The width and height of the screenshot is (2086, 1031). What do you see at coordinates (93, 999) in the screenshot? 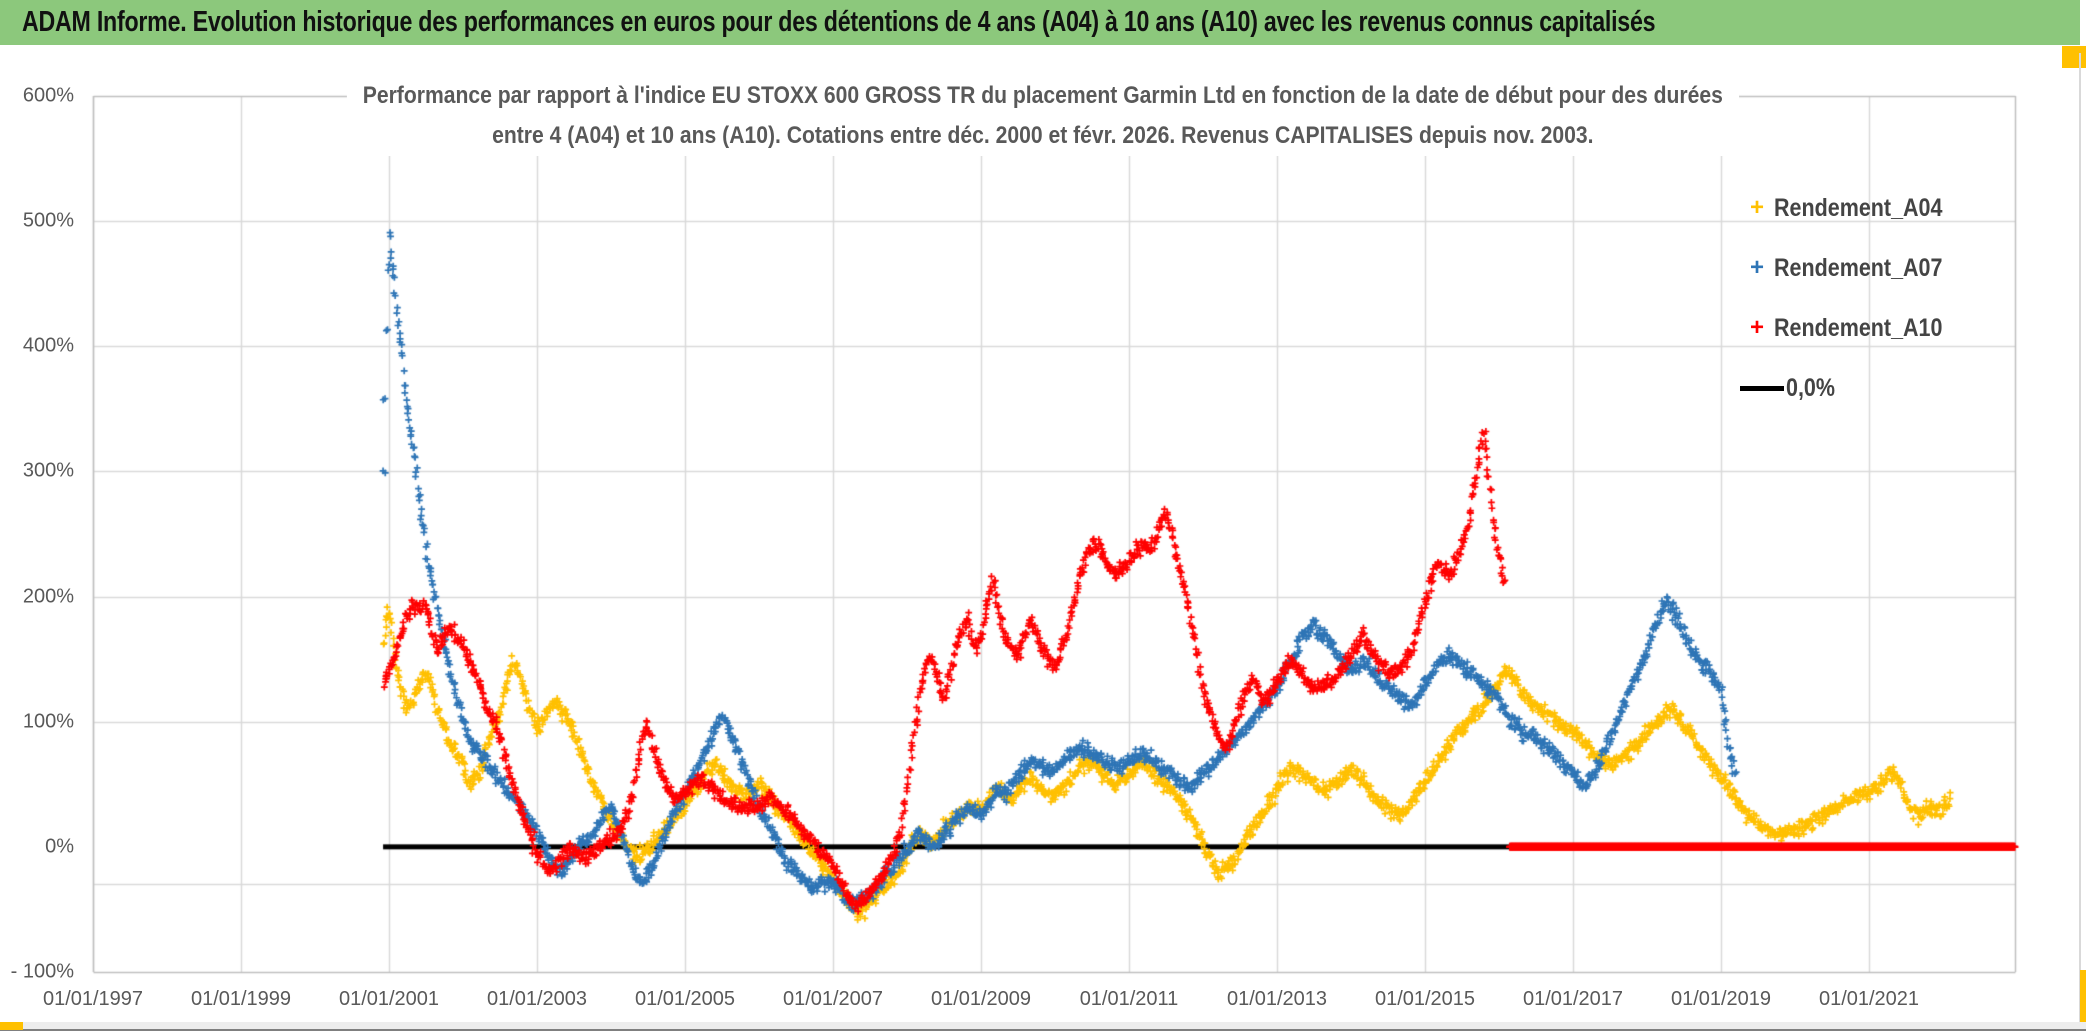
I see `x-tick-label: 01/01/1997` at bounding box center [93, 999].